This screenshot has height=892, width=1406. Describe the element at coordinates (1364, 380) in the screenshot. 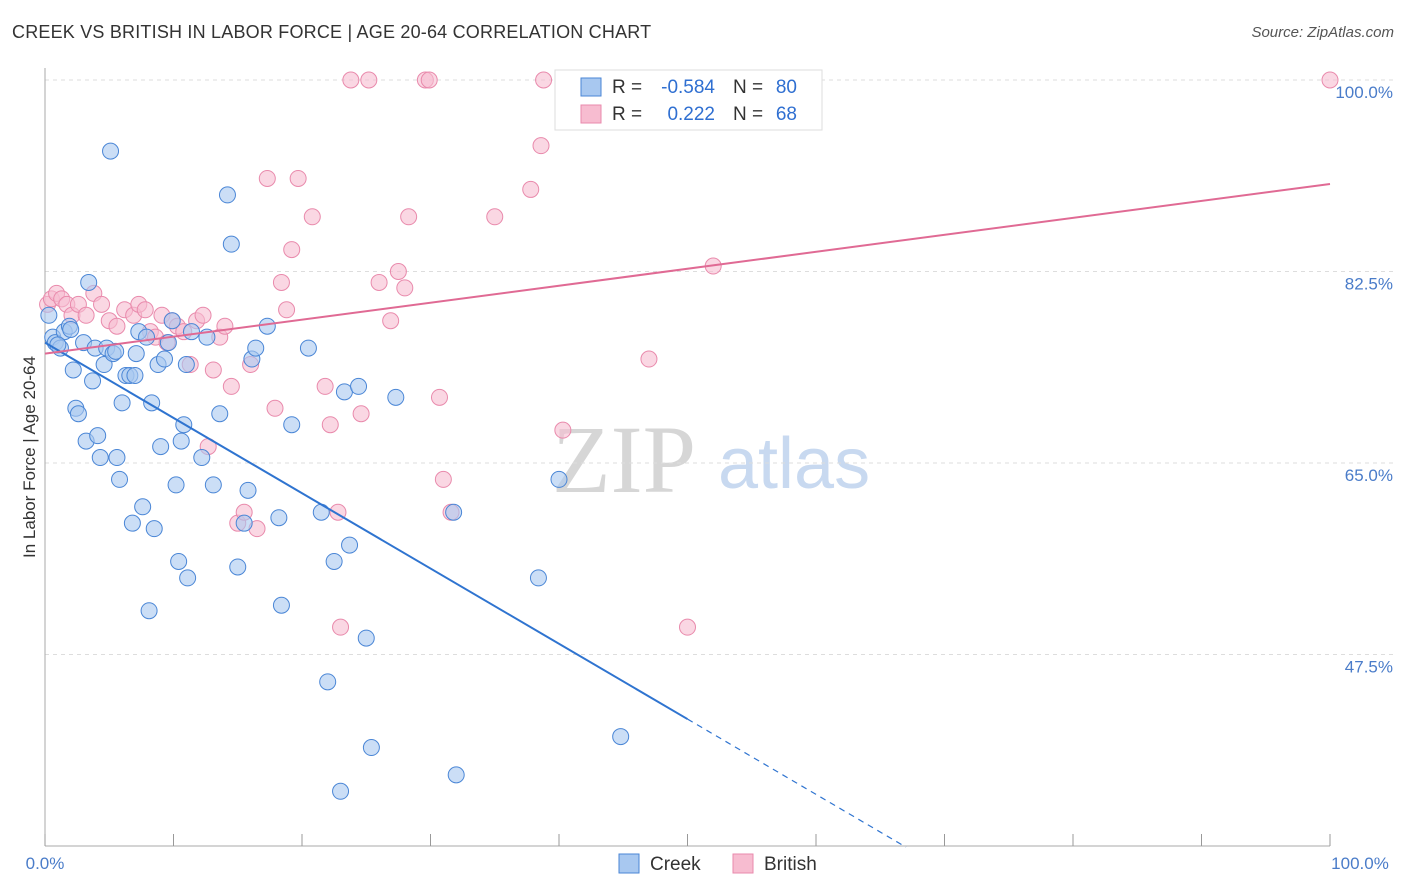

I see `y-tick-labels: 47.5% 65.0% 82.5% 100.0%` at that location.